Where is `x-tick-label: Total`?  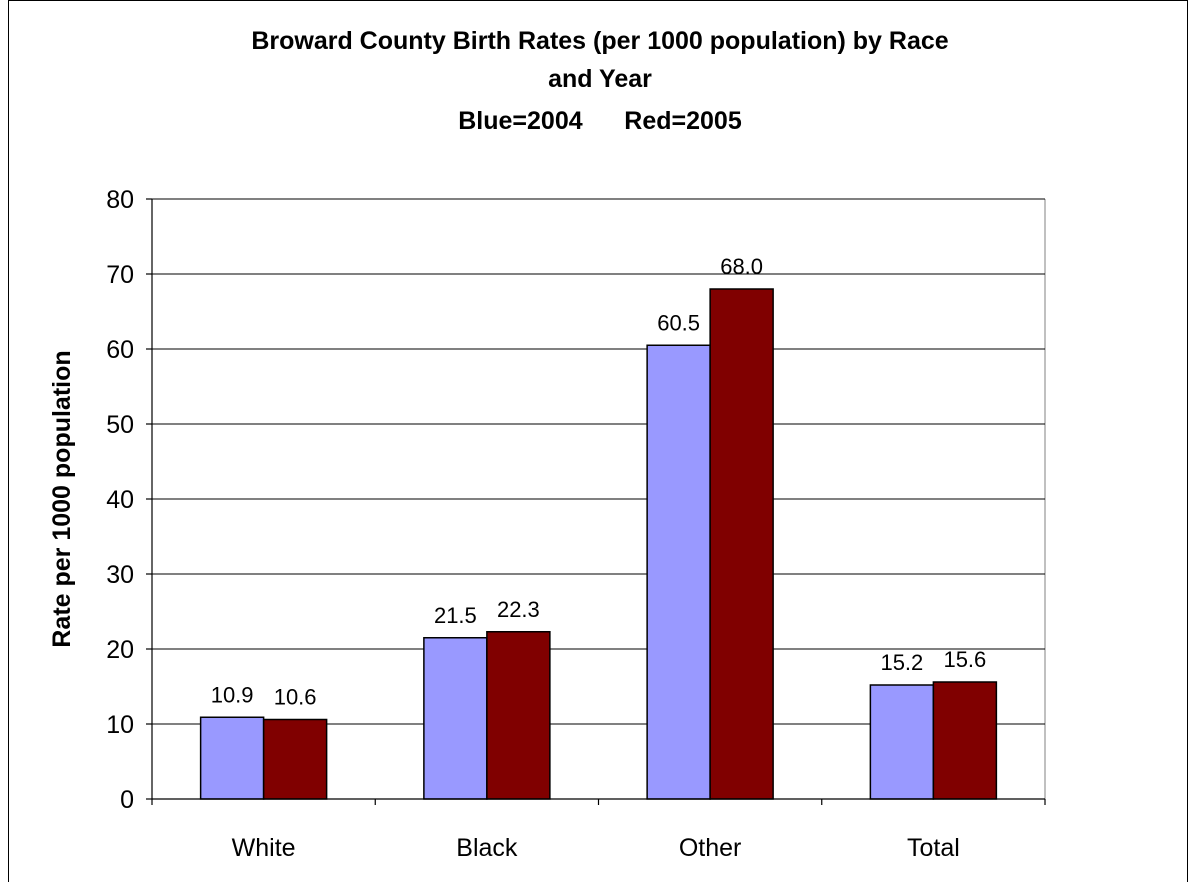
x-tick-label: Total is located at coordinates (933, 848).